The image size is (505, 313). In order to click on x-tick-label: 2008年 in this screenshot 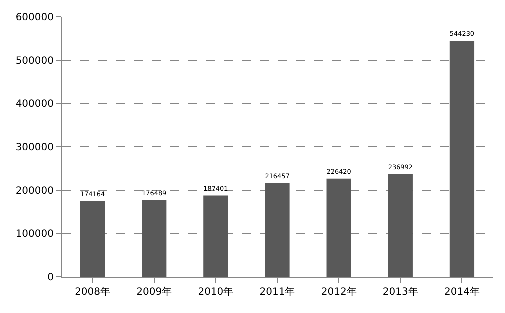, I will do `click(93, 292)`.